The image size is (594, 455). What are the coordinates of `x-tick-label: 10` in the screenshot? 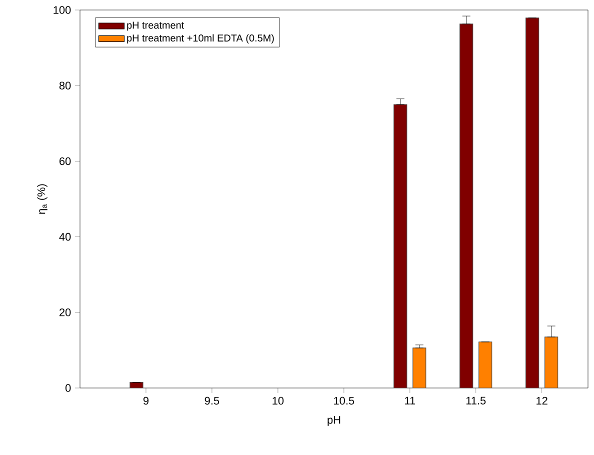 It's located at (278, 400).